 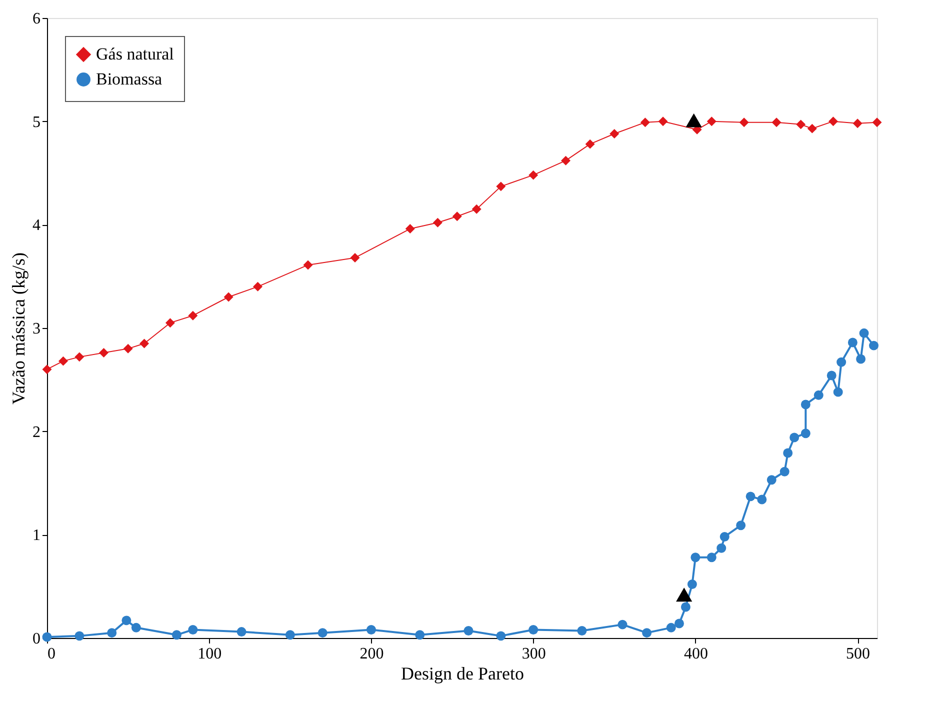 What do you see at coordinates (18, 328) in the screenshot?
I see `y-axis-title: Vazão mássica (kg/s)` at bounding box center [18, 328].